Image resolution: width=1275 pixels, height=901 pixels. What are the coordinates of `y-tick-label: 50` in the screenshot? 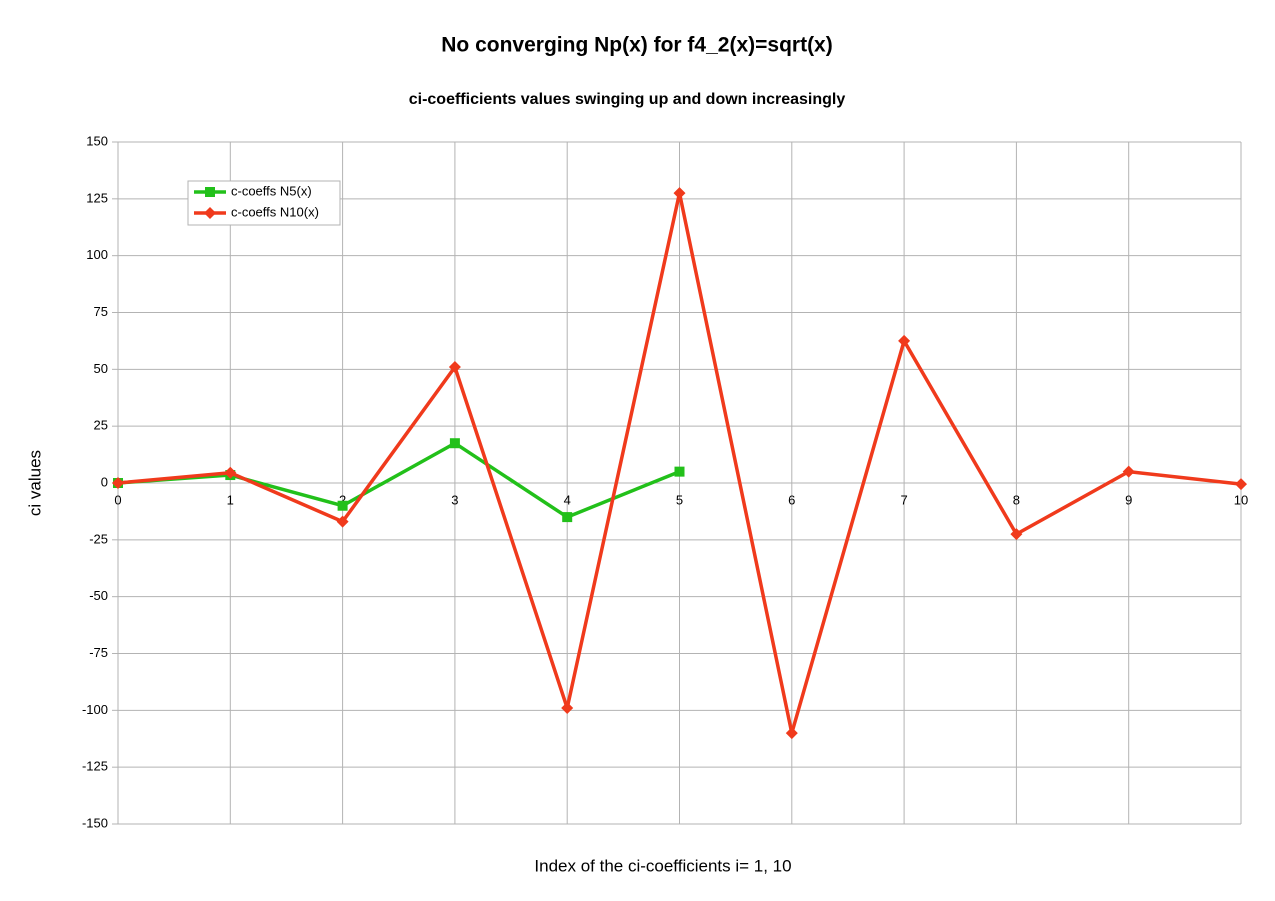 It's located at (101, 368).